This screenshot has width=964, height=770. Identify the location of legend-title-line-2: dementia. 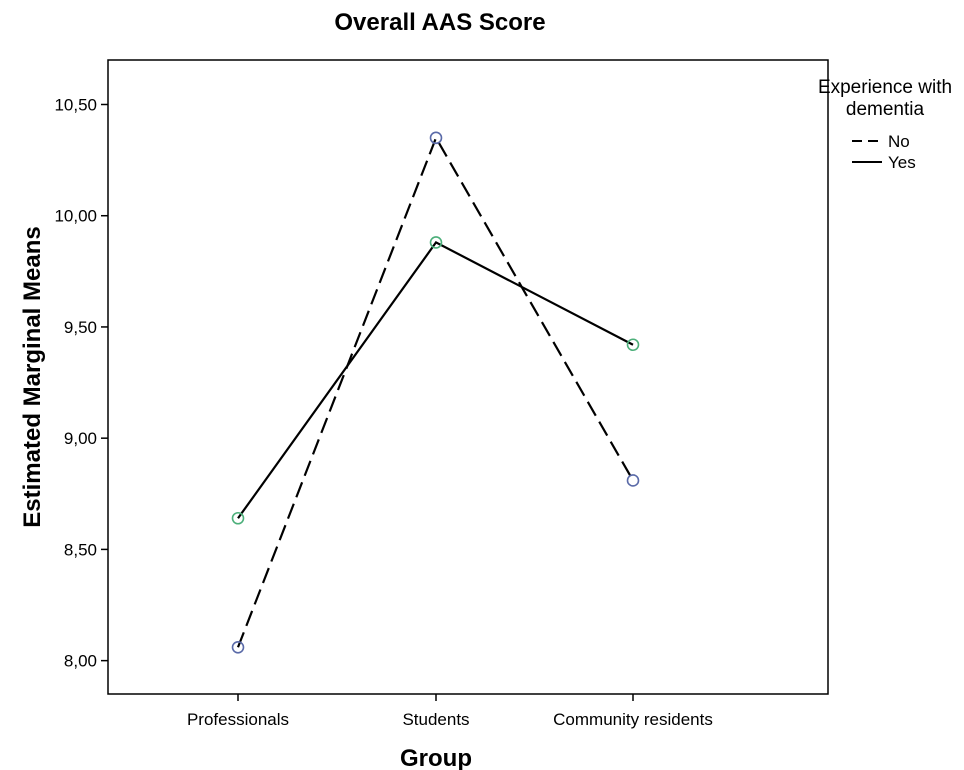
(885, 109).